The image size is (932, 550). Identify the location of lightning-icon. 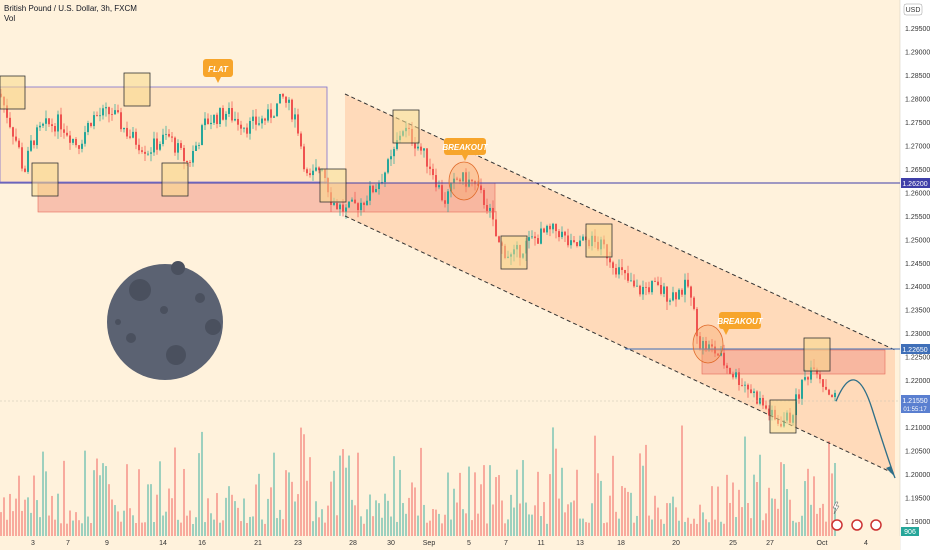
(836, 508).